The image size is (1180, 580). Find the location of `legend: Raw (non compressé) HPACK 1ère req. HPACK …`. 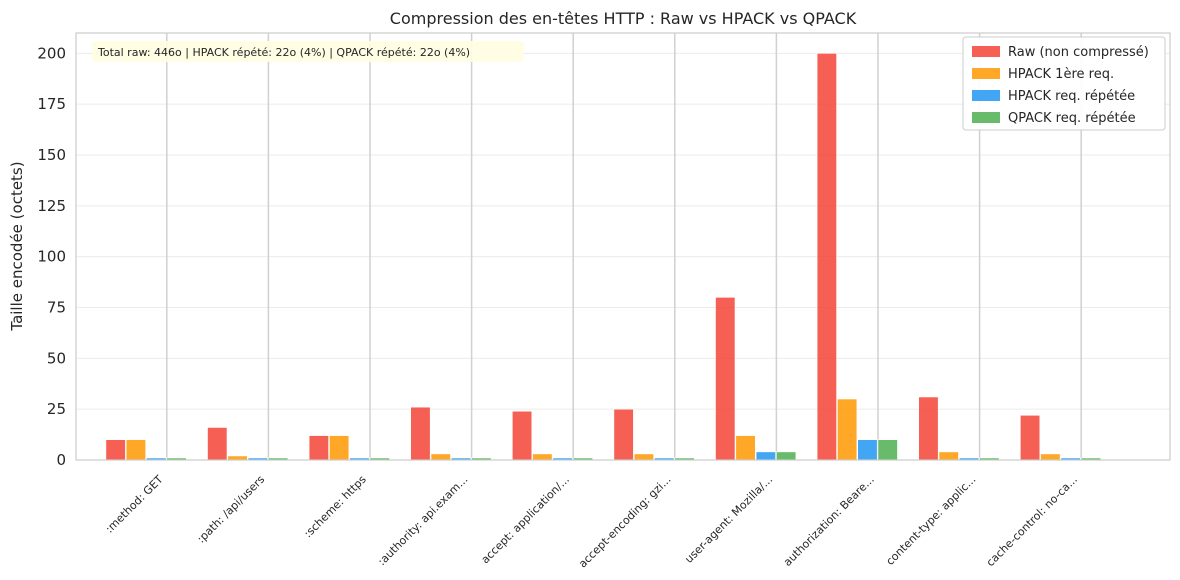

legend: Raw (non compressé) HPACK 1ère req. HPACK … is located at coordinates (1064, 83).